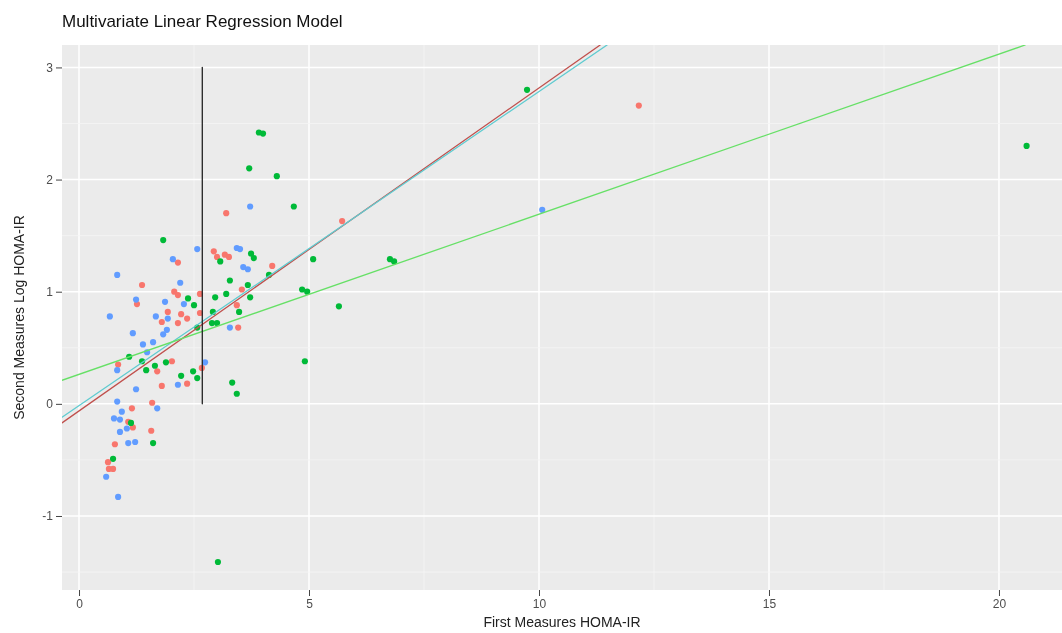 This screenshot has height=633, width=1062. Describe the element at coordinates (50, 67) in the screenshot. I see `y-tick-label: 3` at that location.